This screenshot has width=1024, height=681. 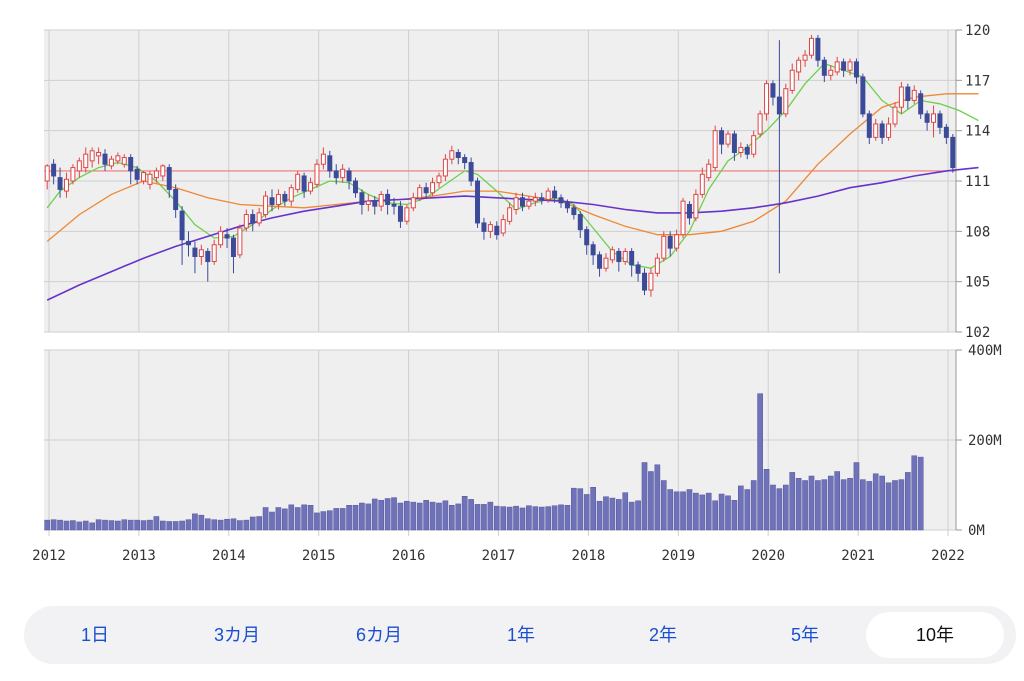 I want to click on tab-1d: 1日, so click(x=94, y=635).